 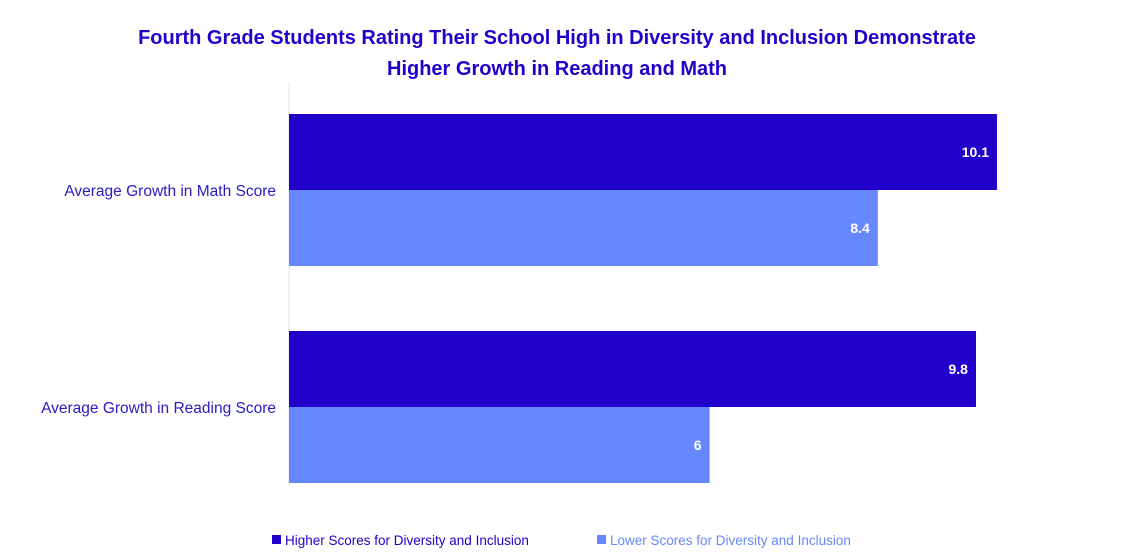 What do you see at coordinates (557, 69) in the screenshot?
I see `chart-title-line-2: Higher Growth in Reading and Math` at bounding box center [557, 69].